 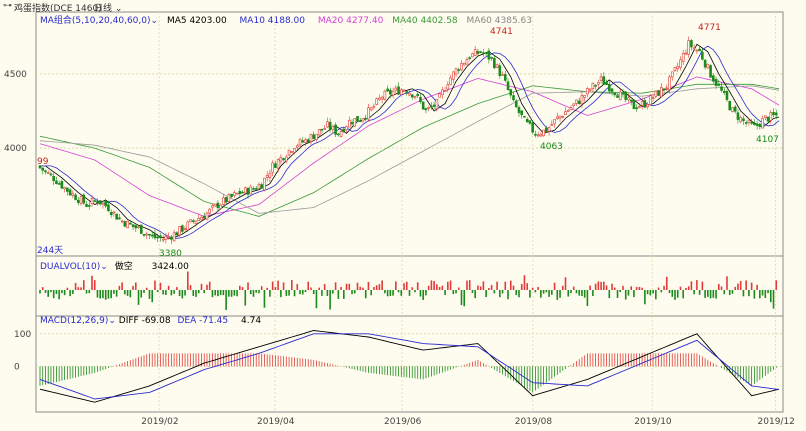 What do you see at coordinates (95, 21) in the screenshot?
I see `ma-label: MA组合(5,10,20,40,60,0)` at bounding box center [95, 21].